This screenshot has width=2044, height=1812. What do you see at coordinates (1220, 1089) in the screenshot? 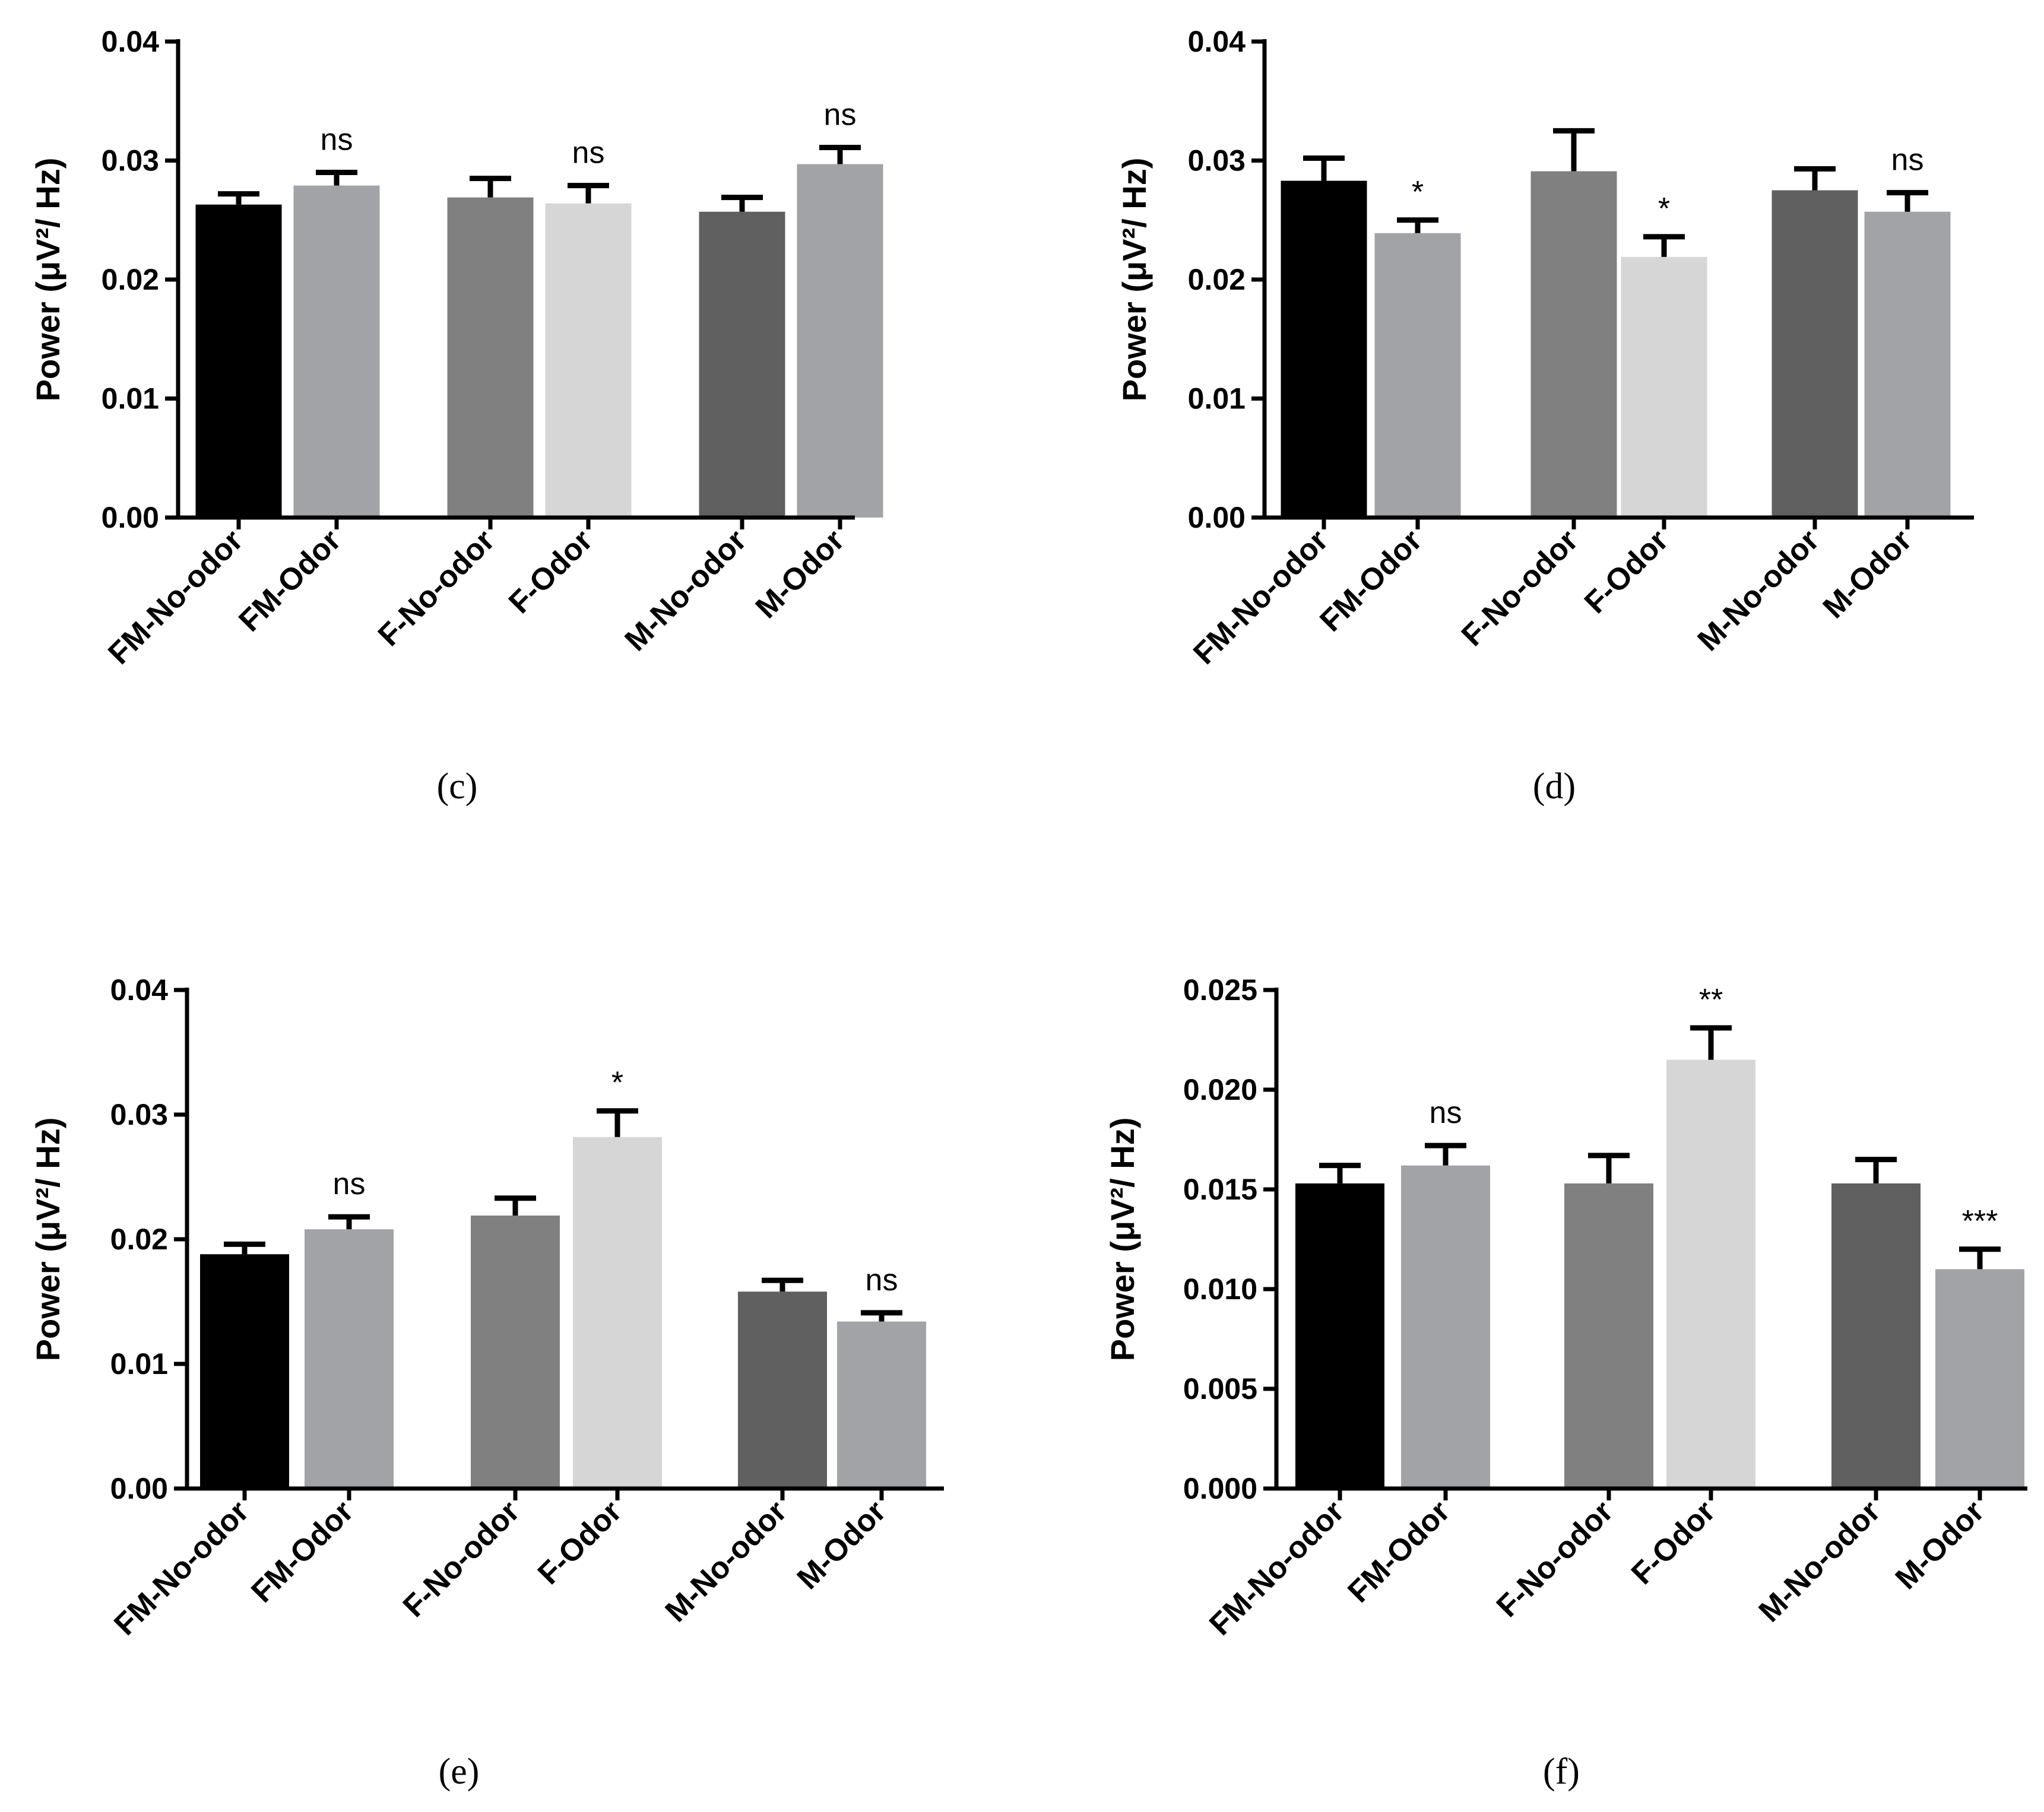
I see `y-tick-label: 0.020` at bounding box center [1220, 1089].